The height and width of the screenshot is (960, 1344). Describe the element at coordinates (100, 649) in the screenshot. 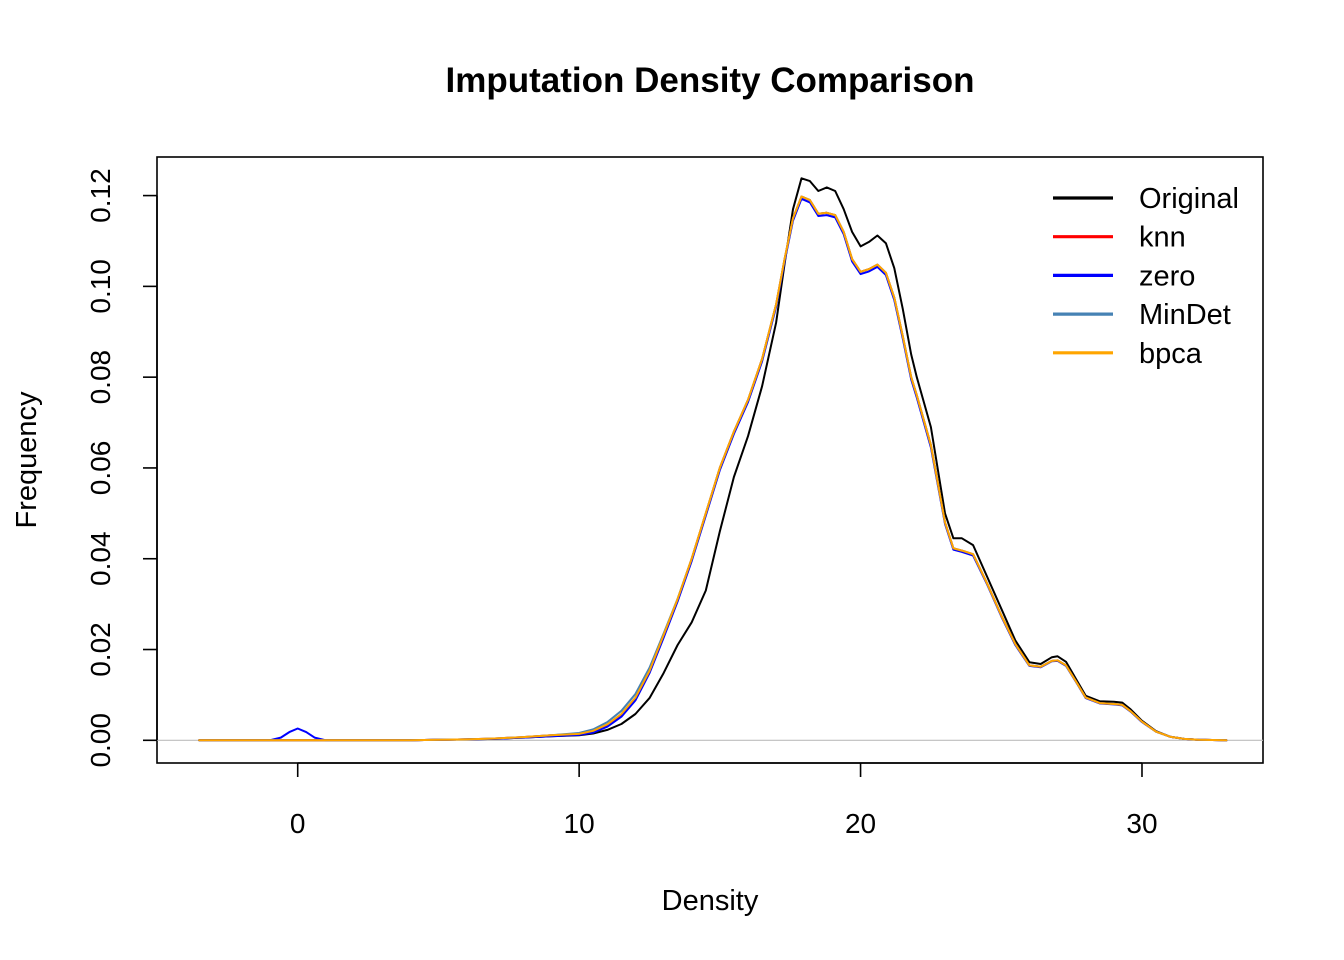

I see `y-tick-label: 0.02` at that location.